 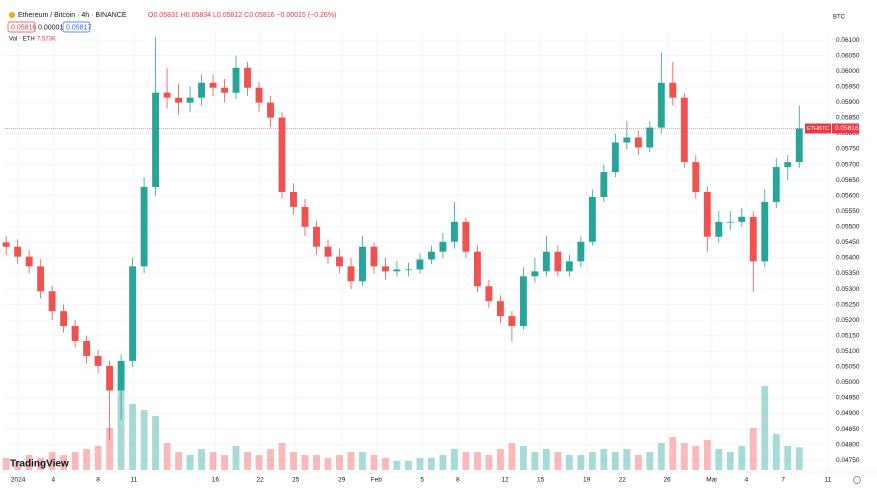 What do you see at coordinates (848, 398) in the screenshot?
I see `y-tick-label: 0.04950` at bounding box center [848, 398].